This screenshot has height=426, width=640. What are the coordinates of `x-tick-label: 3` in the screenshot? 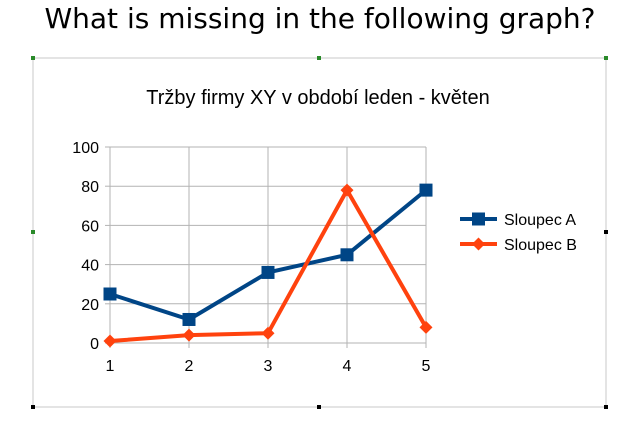 It's located at (268, 366).